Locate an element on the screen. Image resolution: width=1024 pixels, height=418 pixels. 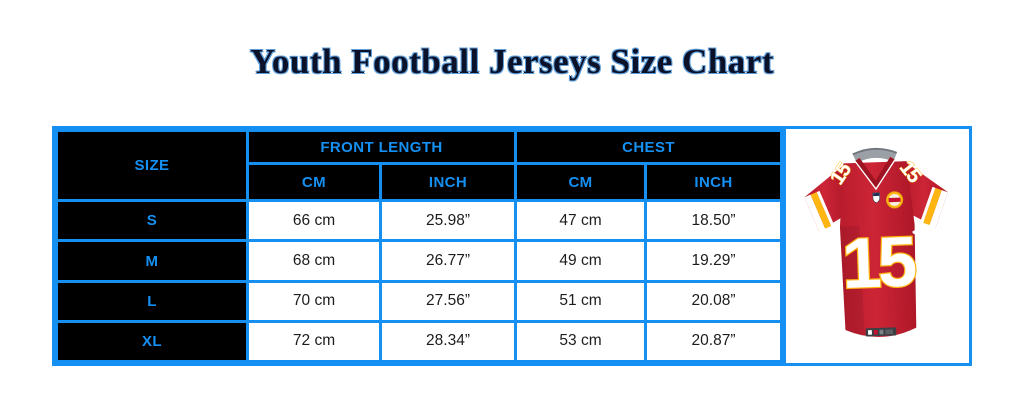
chest-cm-cell: 51 cm is located at coordinates (581, 301).